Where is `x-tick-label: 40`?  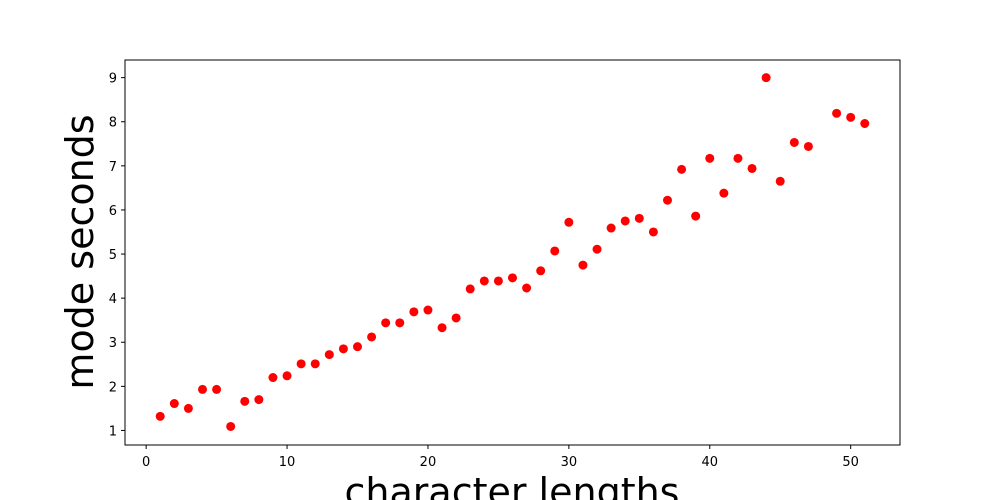
x-tick-label: 40 is located at coordinates (709, 462).